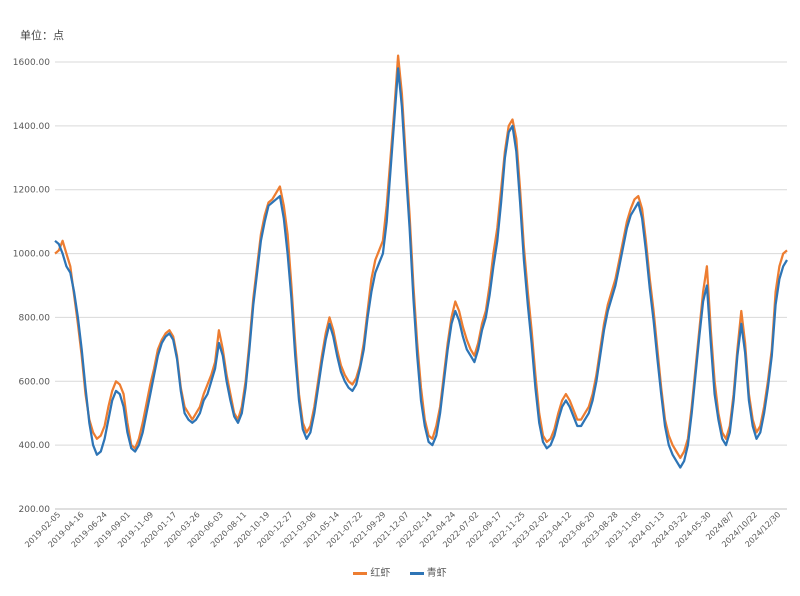  Describe the element at coordinates (416, 573) in the screenshot. I see `legend-swatch-qing` at that location.